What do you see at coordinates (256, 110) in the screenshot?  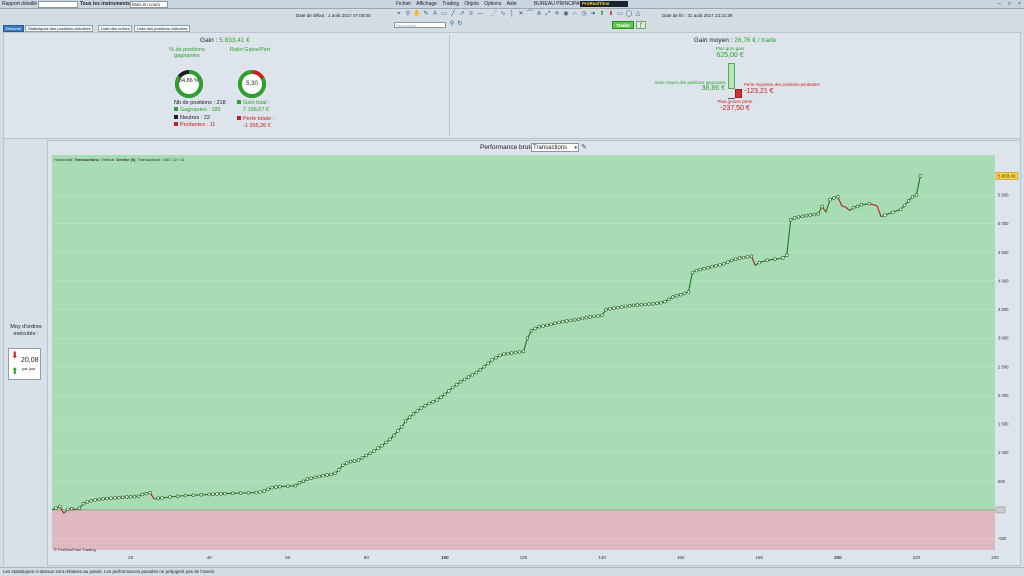 I see `gain-total-value: 7 188,67 €` at bounding box center [256, 110].